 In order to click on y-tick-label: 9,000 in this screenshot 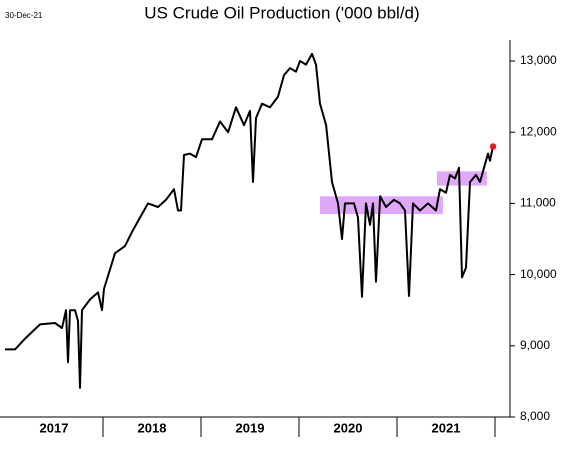, I will do `click(535, 345)`.